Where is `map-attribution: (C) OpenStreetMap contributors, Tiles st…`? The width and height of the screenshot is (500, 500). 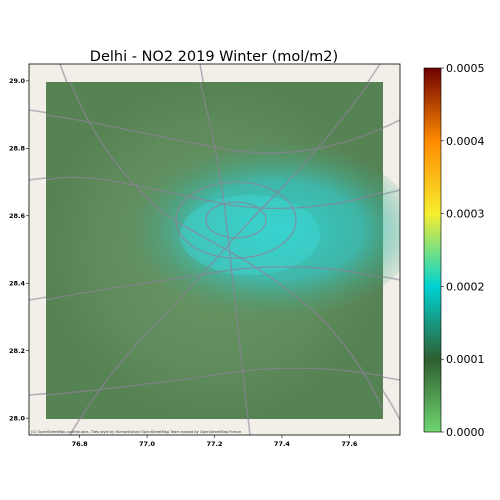
map-attribution: (C) OpenStreetMap contributors, Tiles st… is located at coordinates (136, 432).